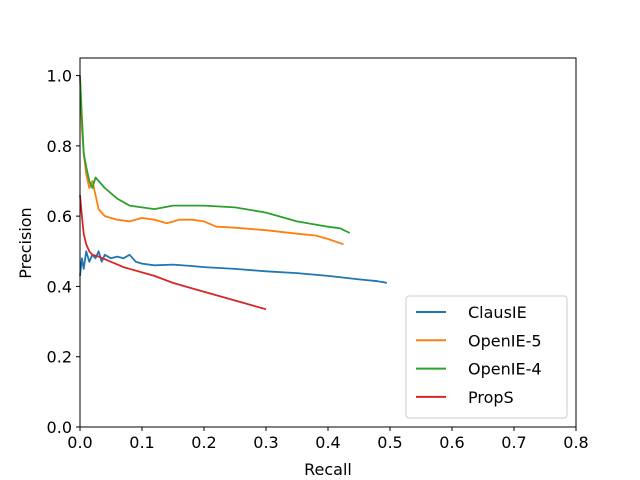 Image resolution: width=640 pixels, height=480 pixels. What do you see at coordinates (575, 442) in the screenshot?
I see `x-tick-label: 0.8` at bounding box center [575, 442].